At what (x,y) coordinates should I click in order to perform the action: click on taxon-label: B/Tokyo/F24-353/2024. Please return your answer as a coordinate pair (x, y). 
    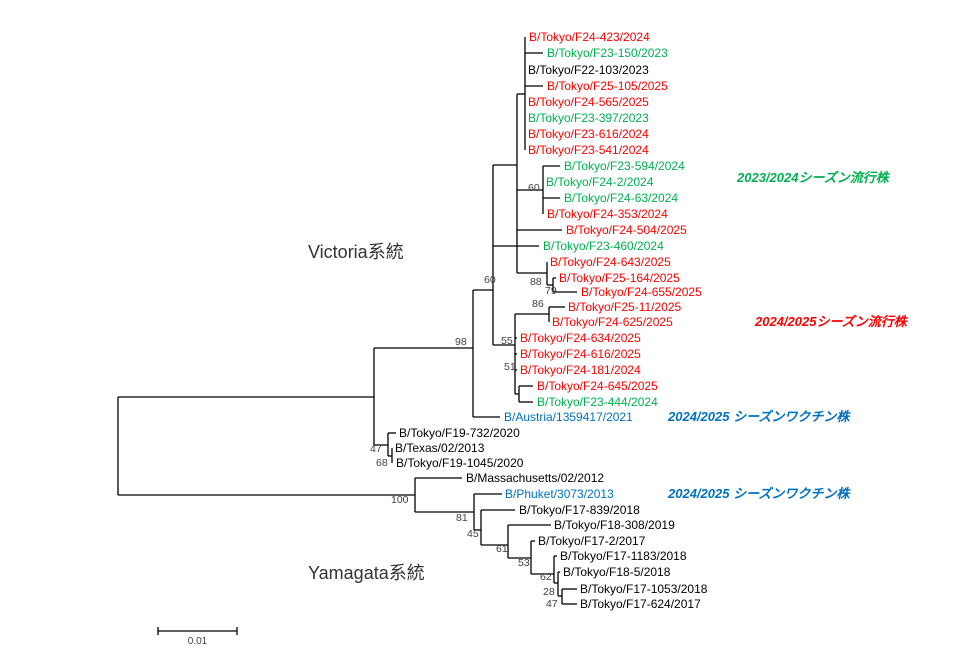
    Looking at the image, I should click on (607, 214).